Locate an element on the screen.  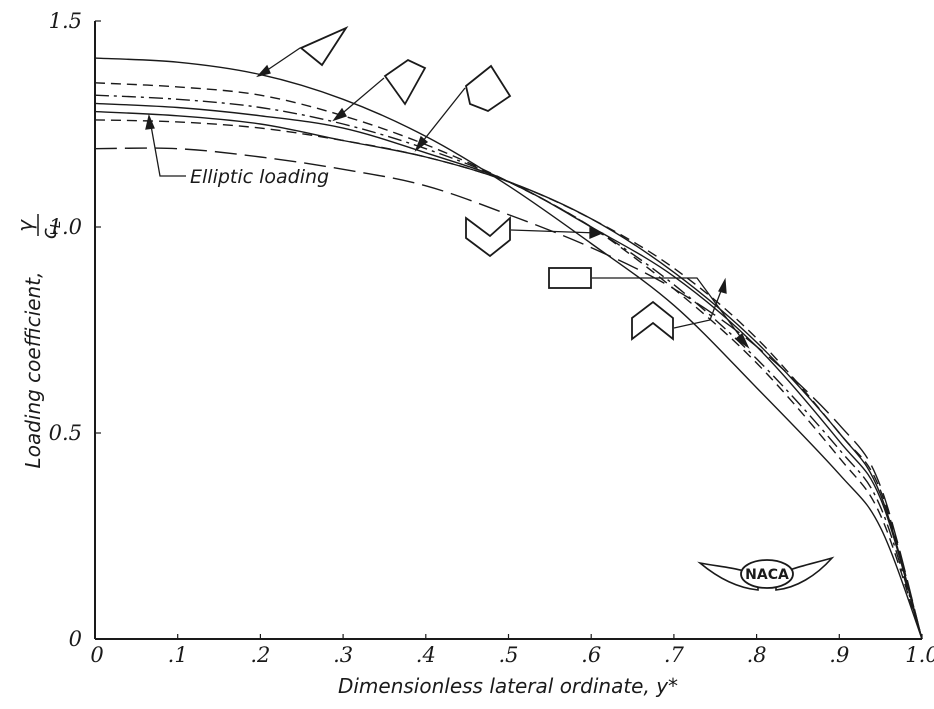
pentagon-pointer-head is located at coordinates (421, 143).